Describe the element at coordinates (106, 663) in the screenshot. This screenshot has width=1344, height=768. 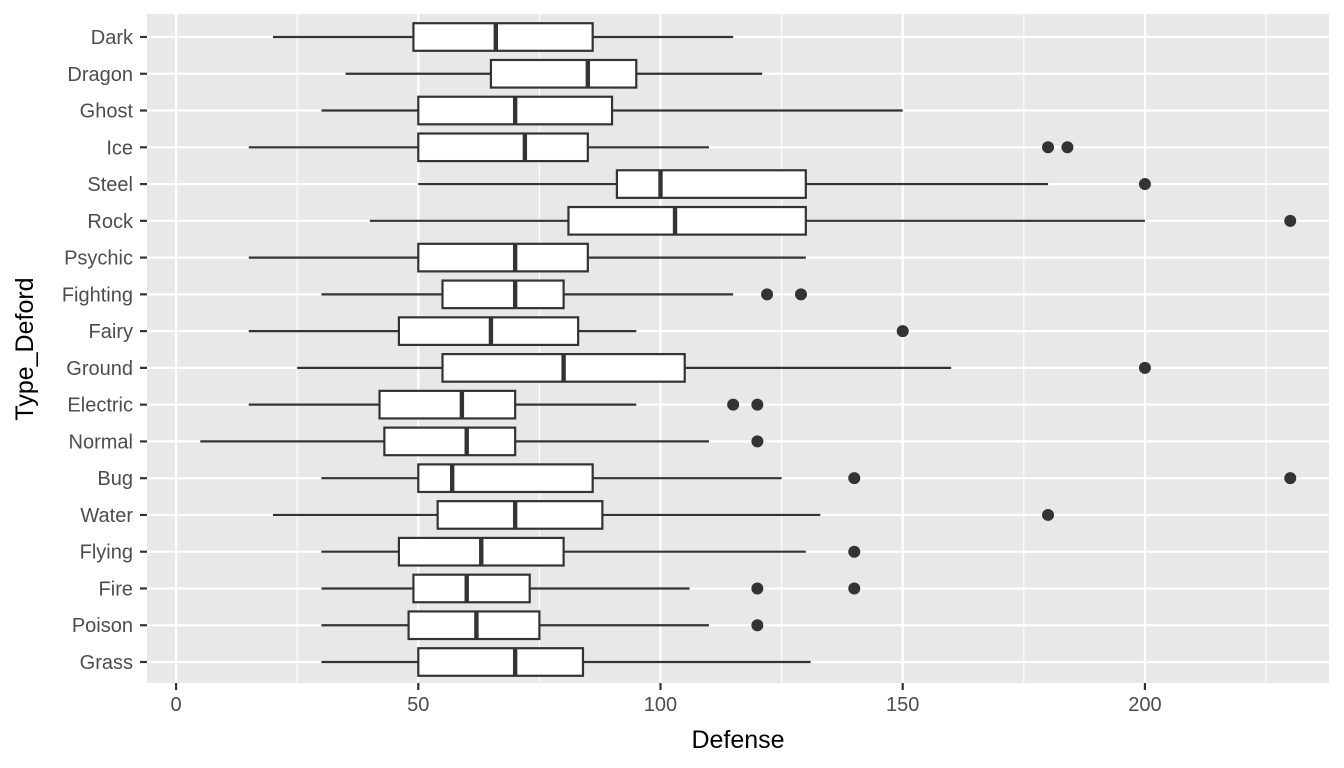
I see `y-tick-label-grass: Grass` at that location.